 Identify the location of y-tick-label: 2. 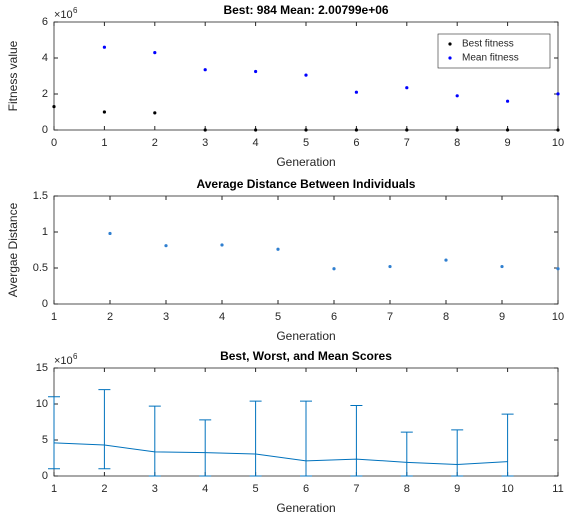
(45, 94).